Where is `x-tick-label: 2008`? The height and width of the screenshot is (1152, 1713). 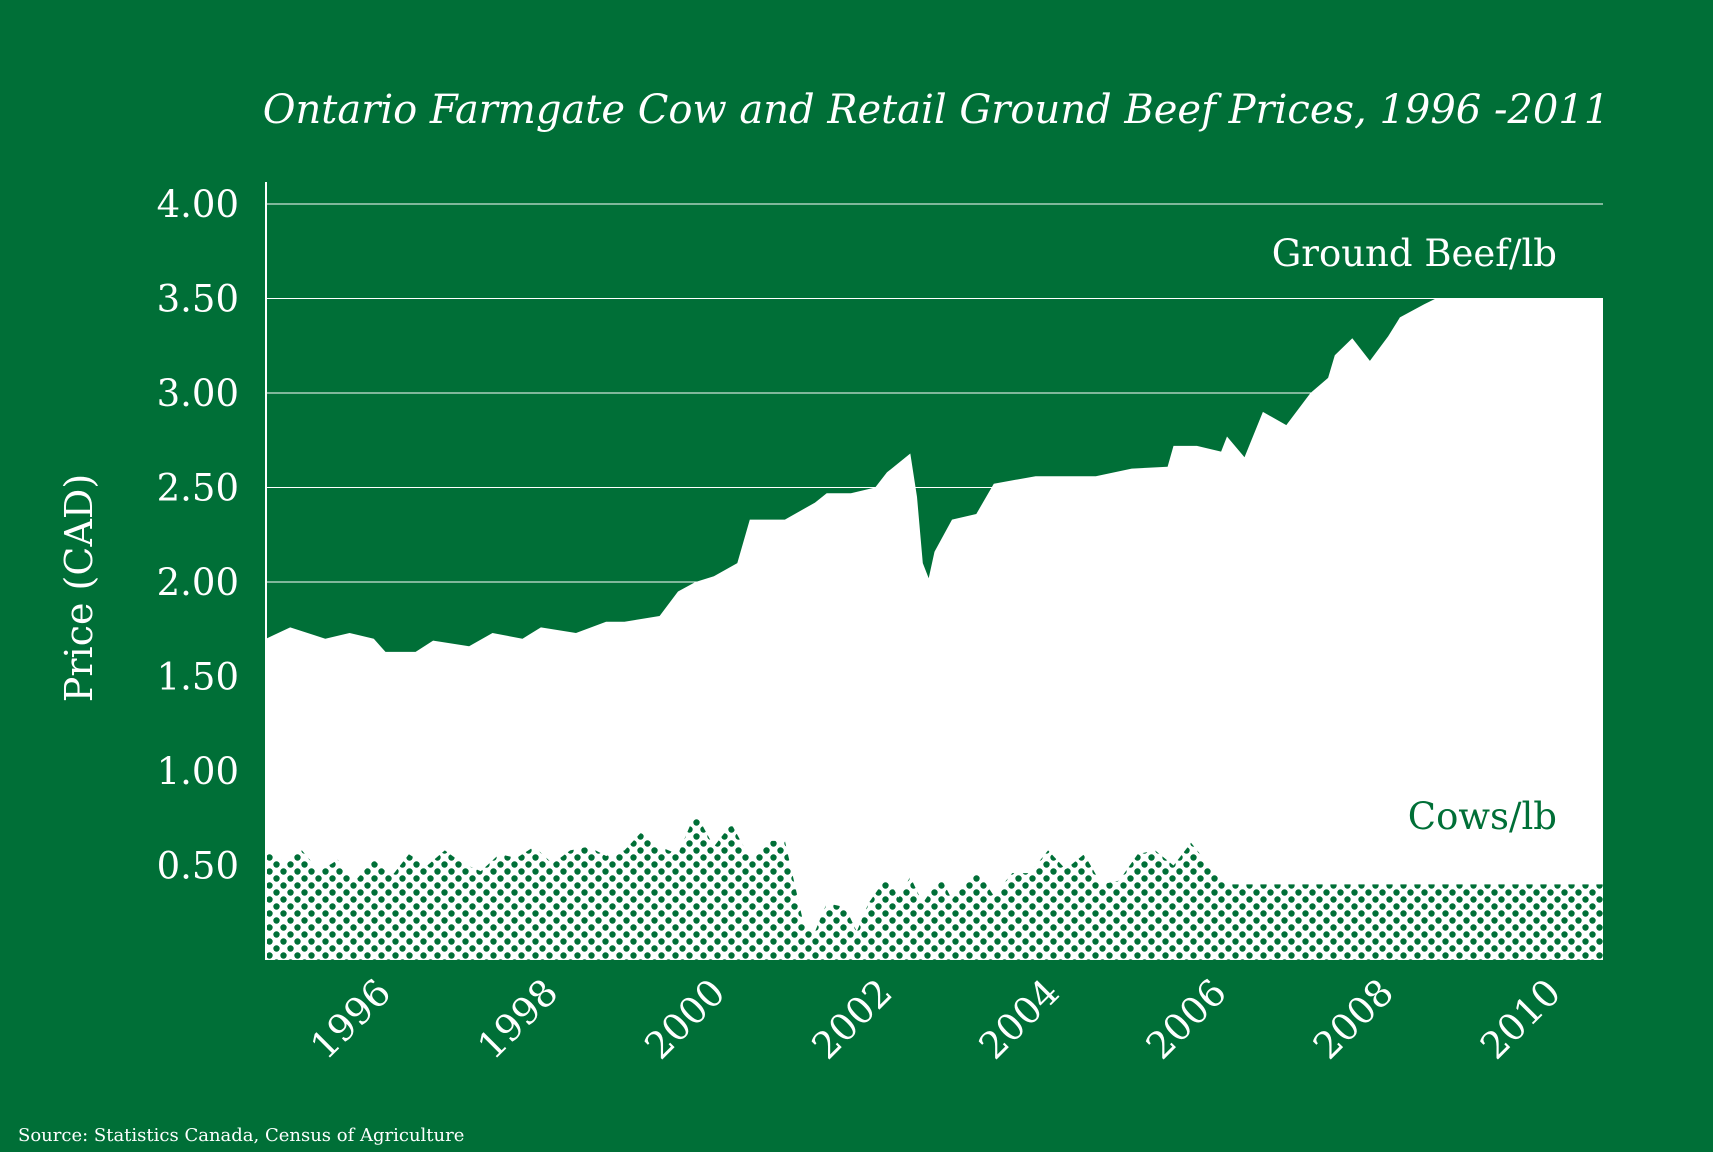
x-tick-label: 2008 is located at coordinates (1353, 1019).